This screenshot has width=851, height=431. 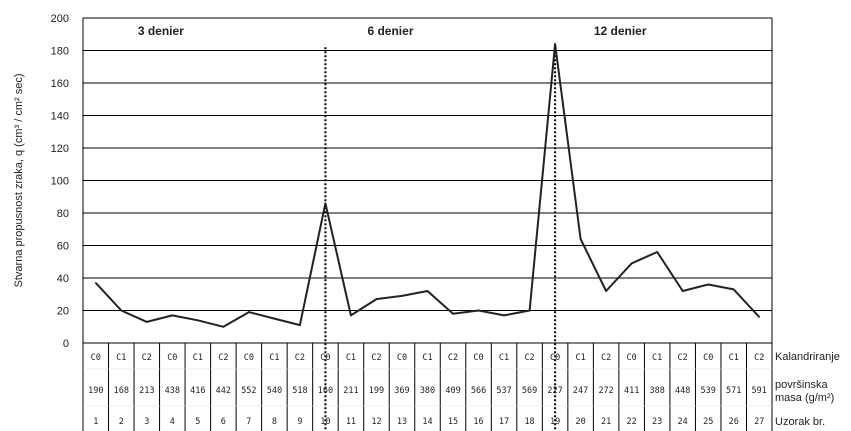 I want to click on sample-number-cell: 8, so click(x=274, y=422).